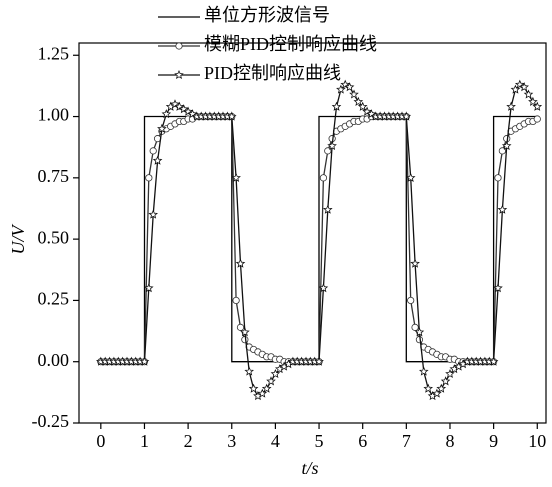  I want to click on x-tick-label: 10, so click(537, 441).